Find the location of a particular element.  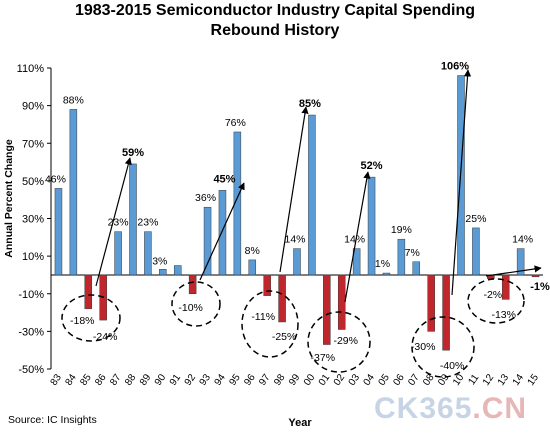

data-label: 88% is located at coordinates (73, 100).